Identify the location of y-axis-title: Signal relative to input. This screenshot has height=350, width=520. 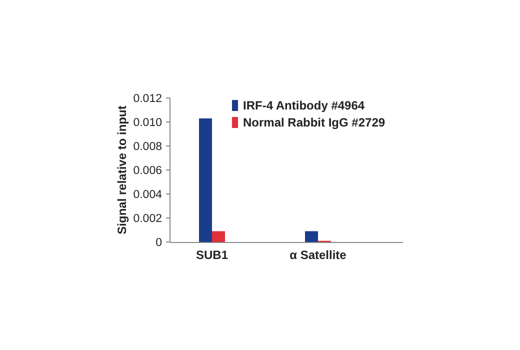
(122, 170).